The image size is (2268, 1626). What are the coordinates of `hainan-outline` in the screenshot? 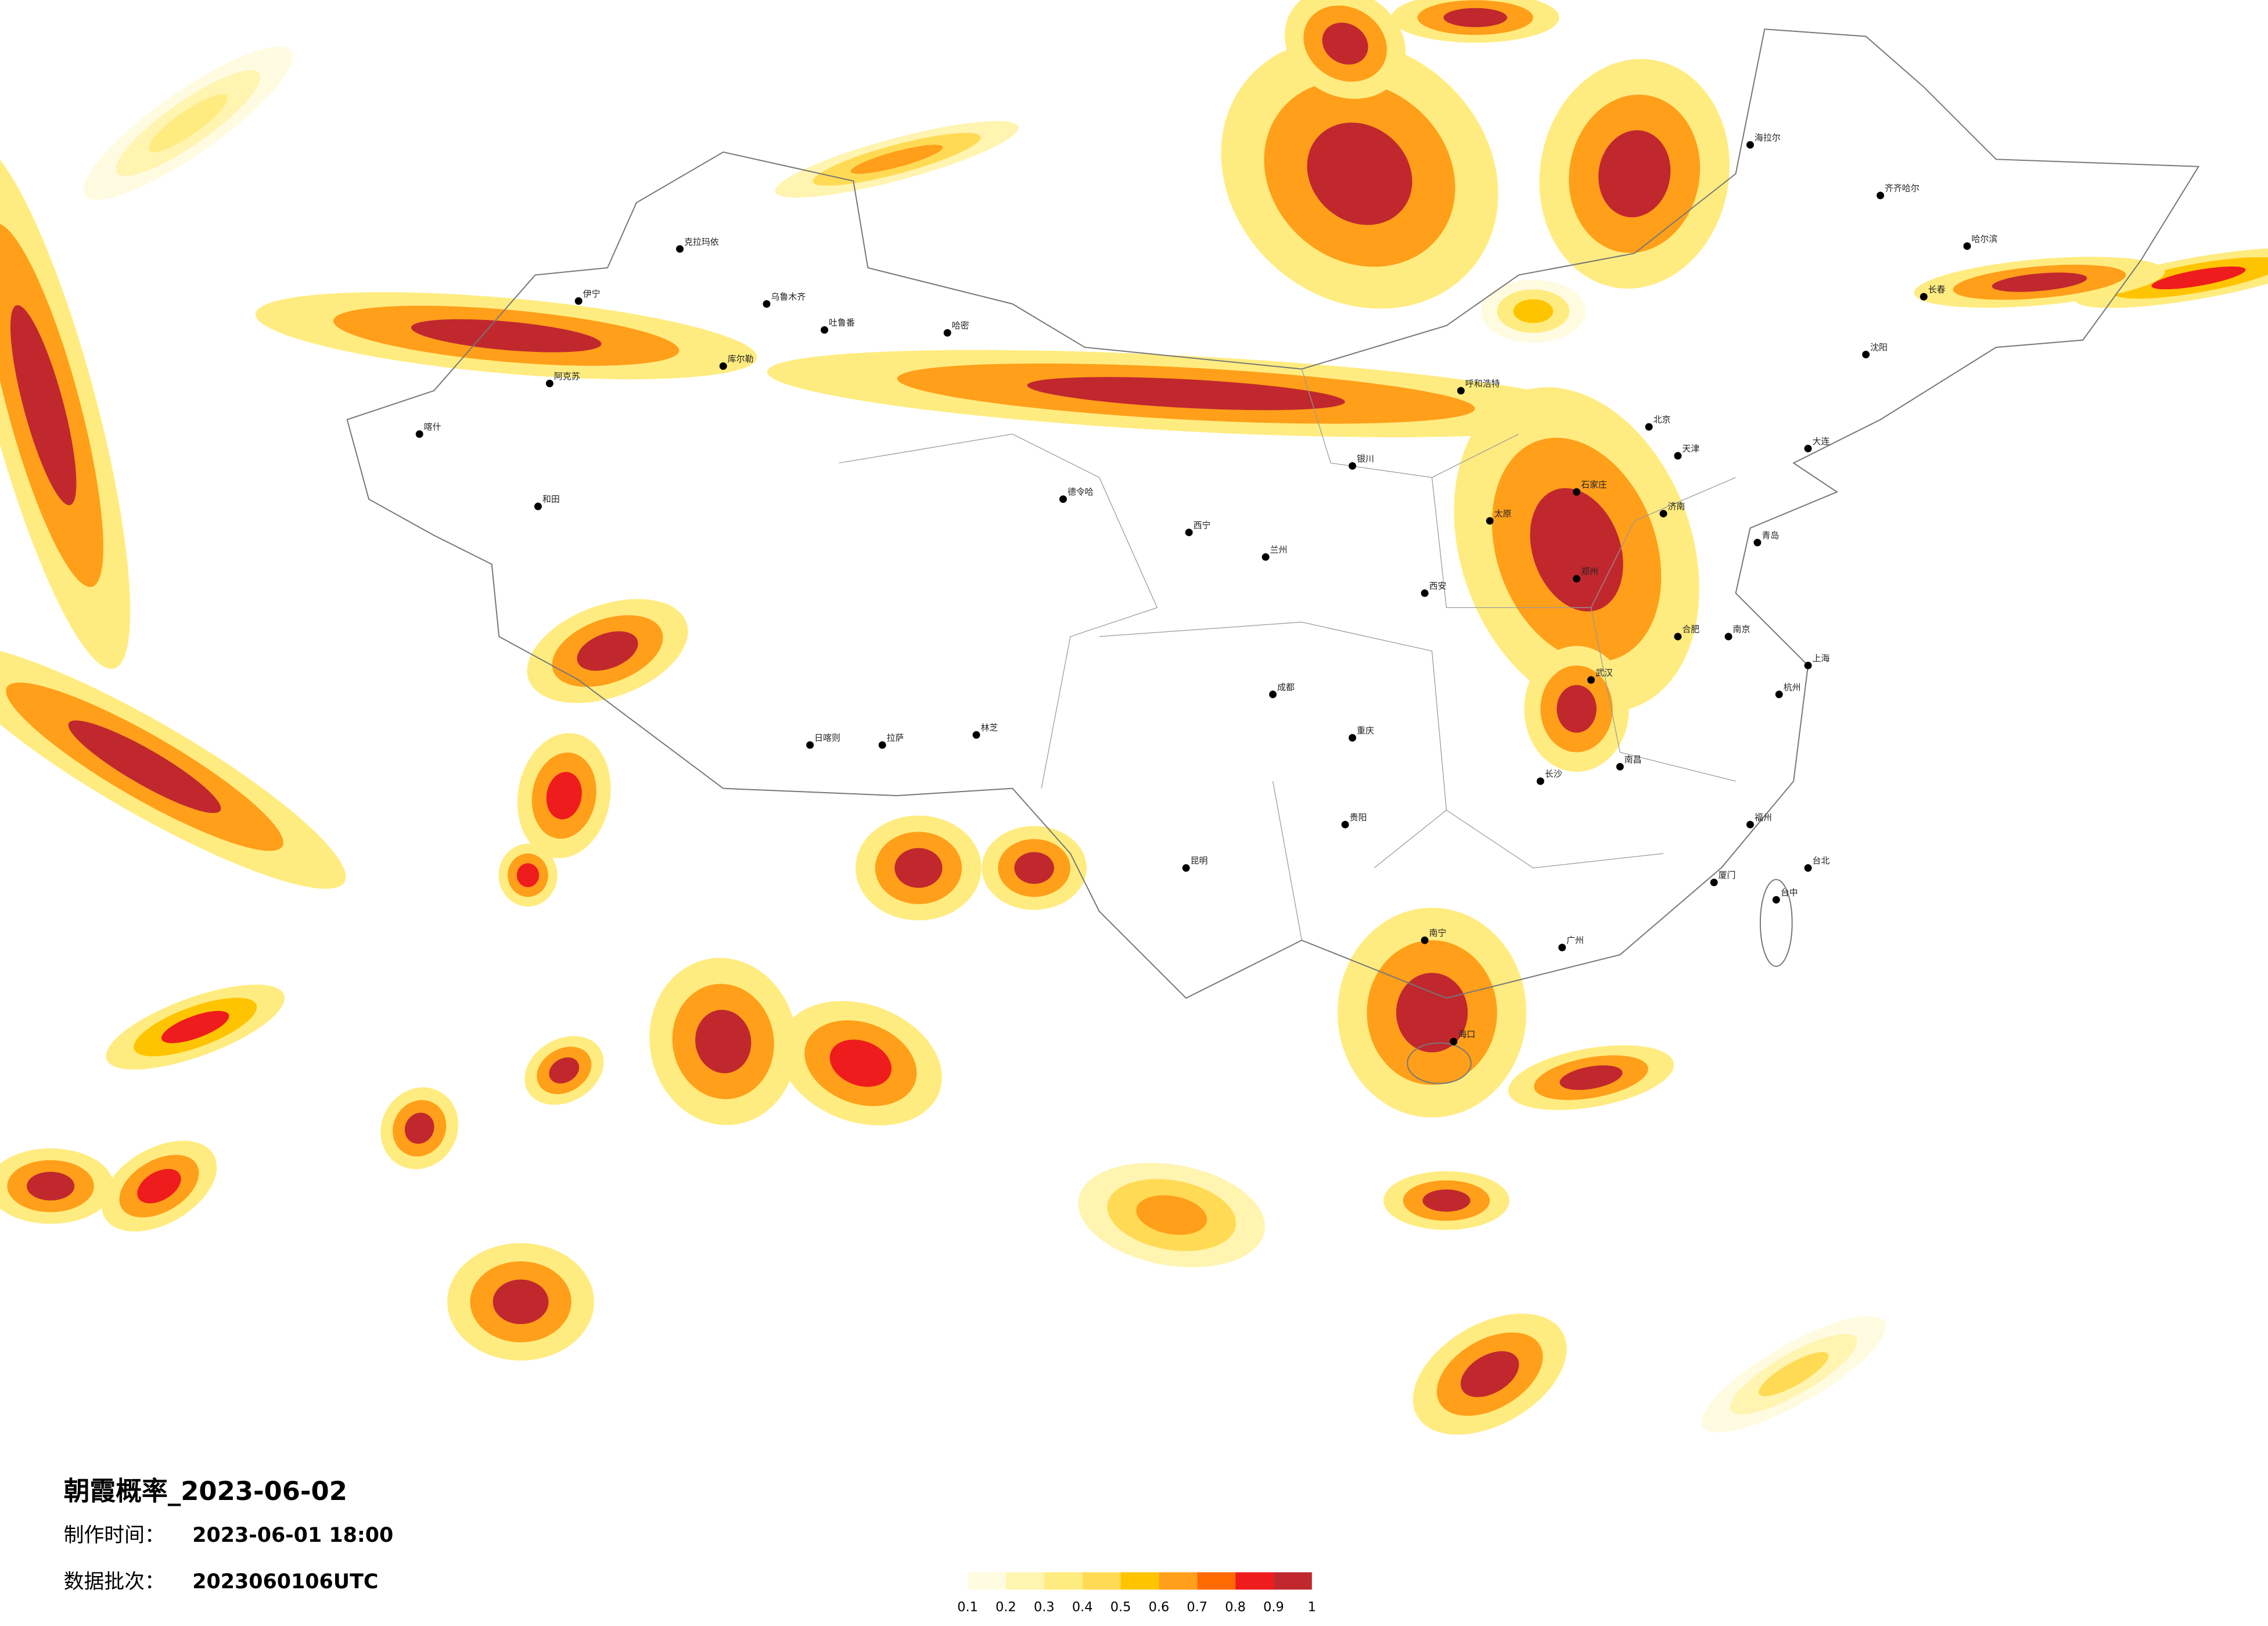 It's located at (1439, 1063).